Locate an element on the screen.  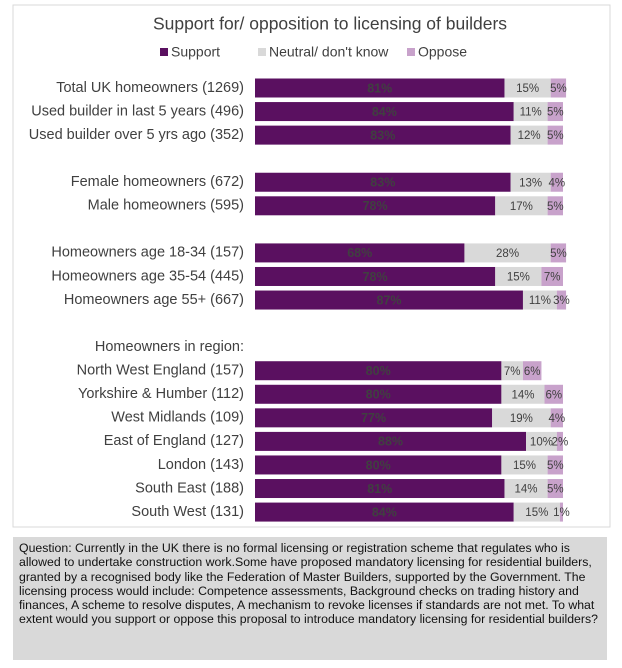
value-label: 10% is located at coordinates (541, 442).